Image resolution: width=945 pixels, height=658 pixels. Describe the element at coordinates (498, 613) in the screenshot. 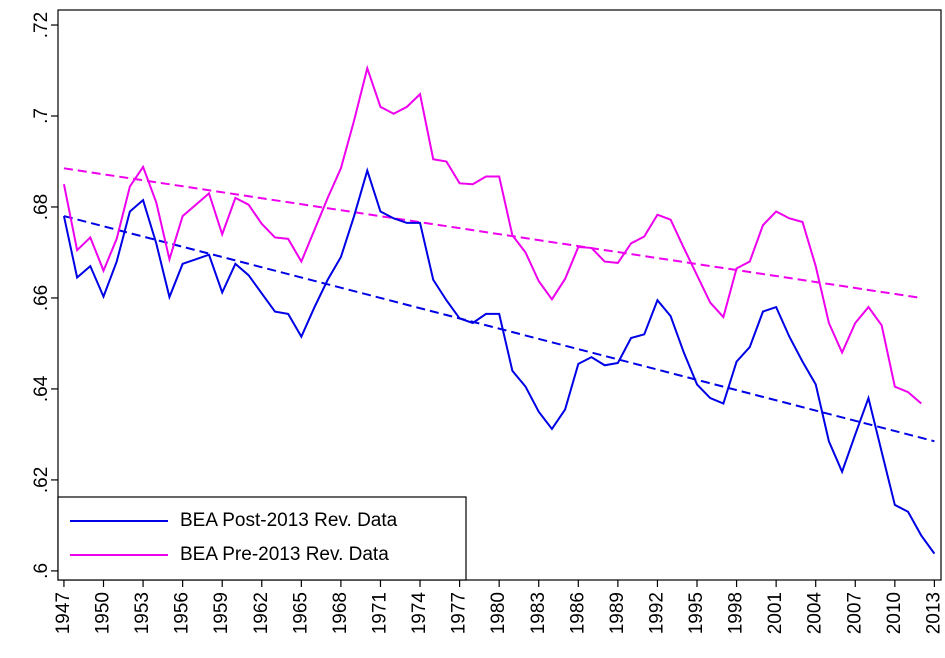

I see `x-tick-label: 1980` at that location.